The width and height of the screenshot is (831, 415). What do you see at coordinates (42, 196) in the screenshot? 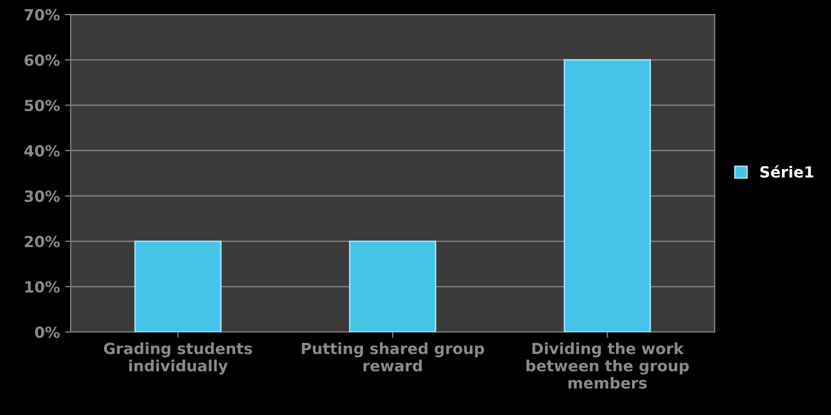
I see `y-tick-label: 30%` at bounding box center [42, 196].